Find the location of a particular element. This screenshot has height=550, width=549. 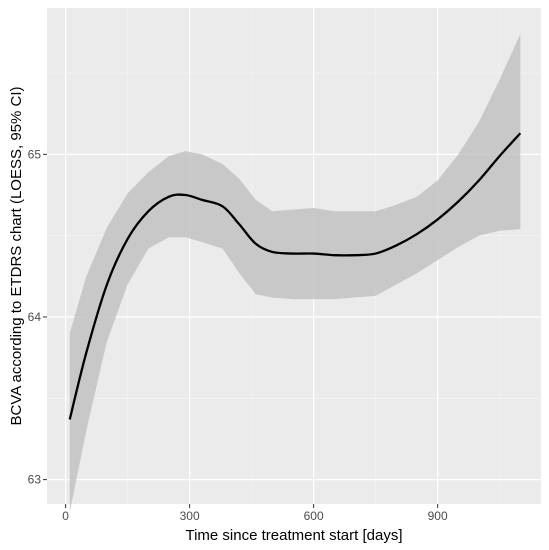

x-tick-label: 600 is located at coordinates (314, 516).